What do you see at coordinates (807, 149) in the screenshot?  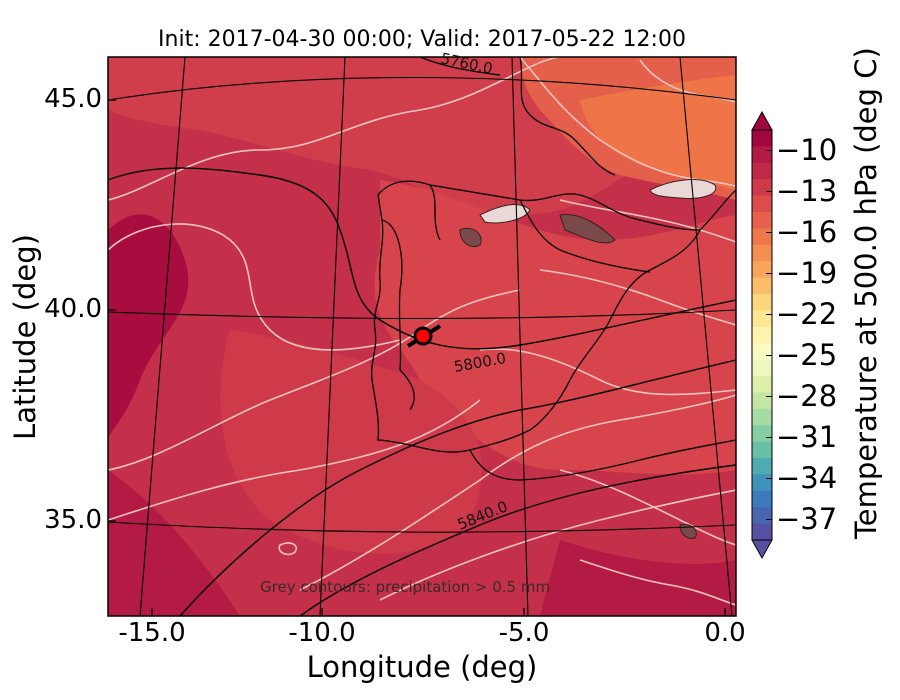 I see `colorbar-tick-label: −10` at bounding box center [807, 149].